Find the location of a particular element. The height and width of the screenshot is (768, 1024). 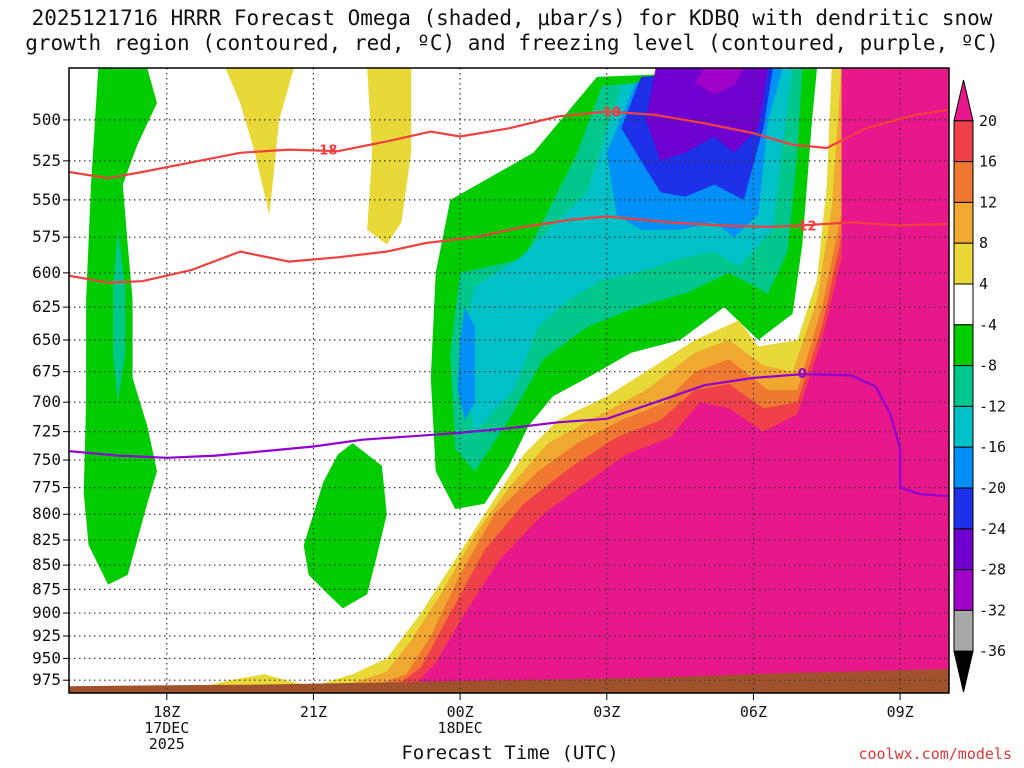

x-tick-label: 2025 is located at coordinates (167, 744).